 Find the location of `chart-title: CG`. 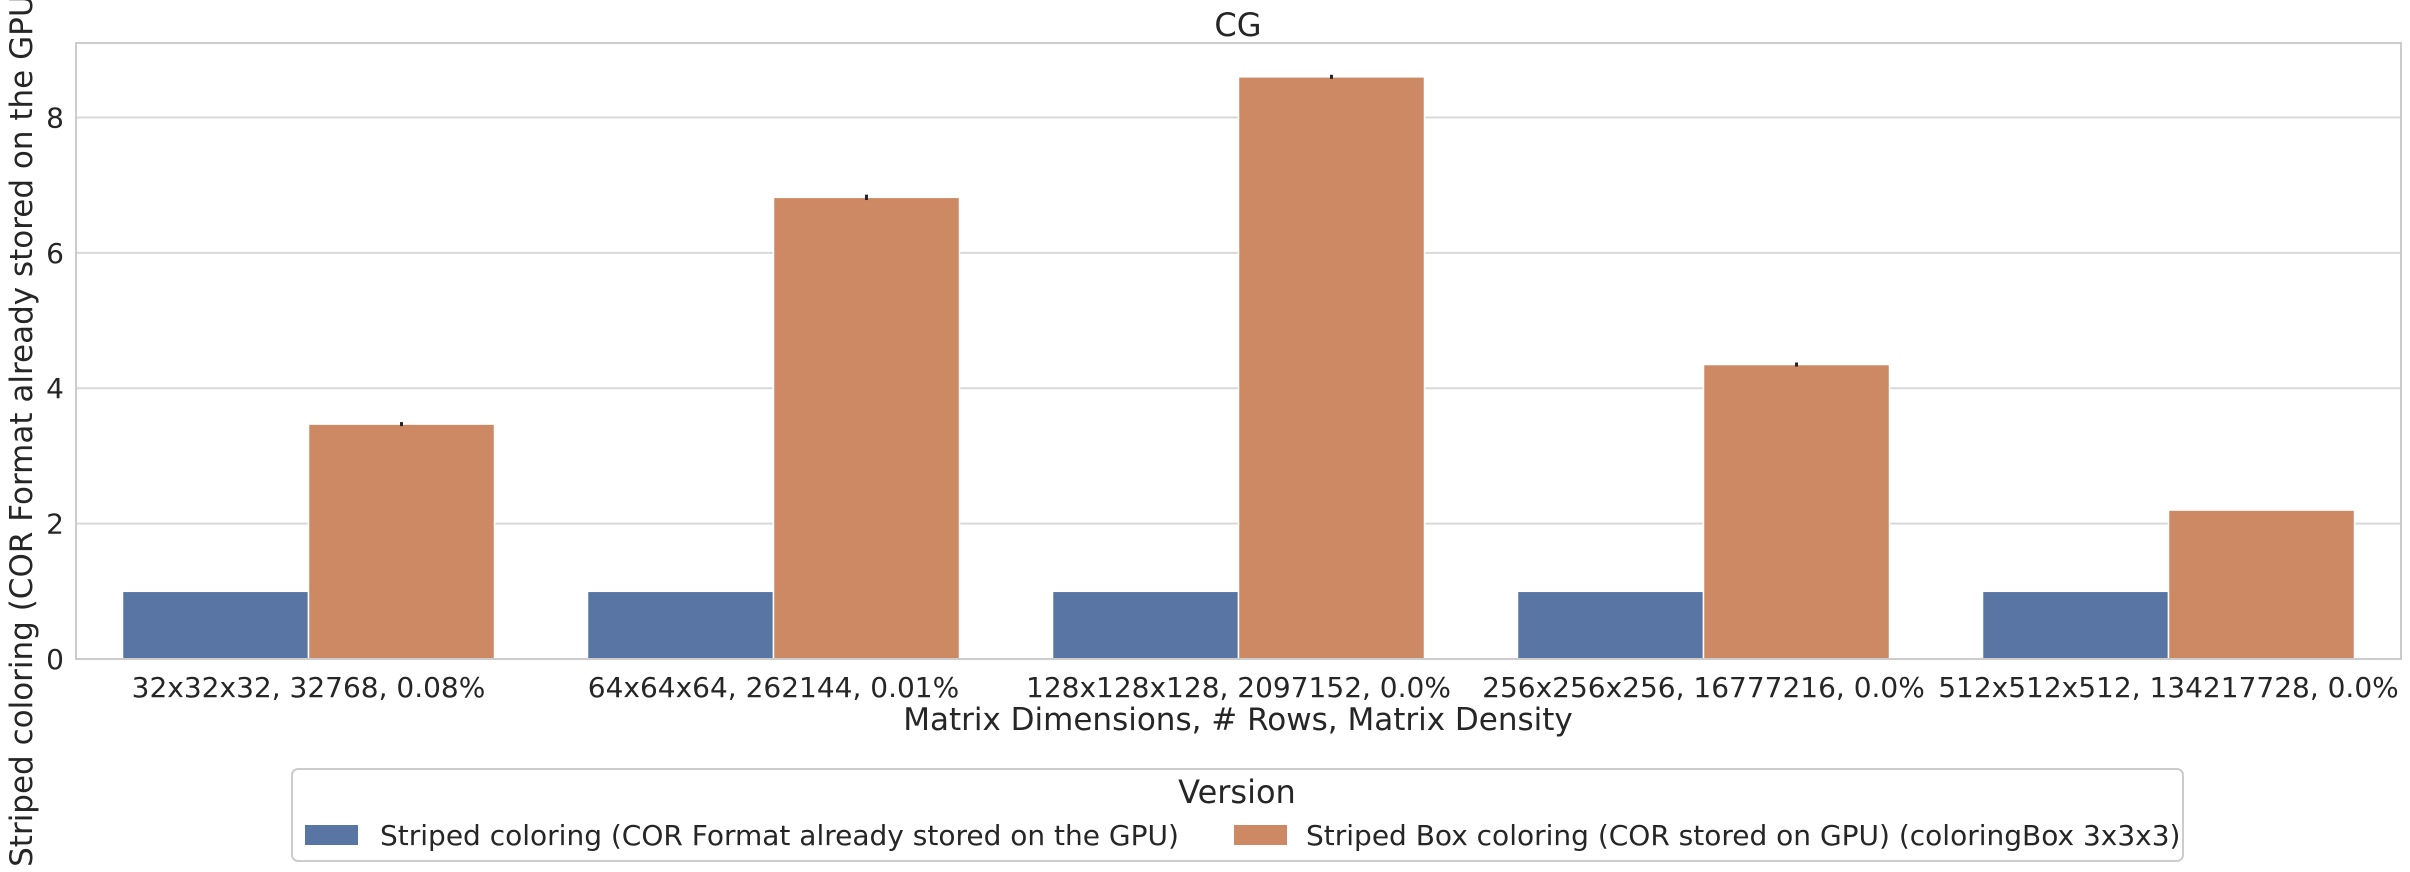

chart-title: CG is located at coordinates (1237, 25).